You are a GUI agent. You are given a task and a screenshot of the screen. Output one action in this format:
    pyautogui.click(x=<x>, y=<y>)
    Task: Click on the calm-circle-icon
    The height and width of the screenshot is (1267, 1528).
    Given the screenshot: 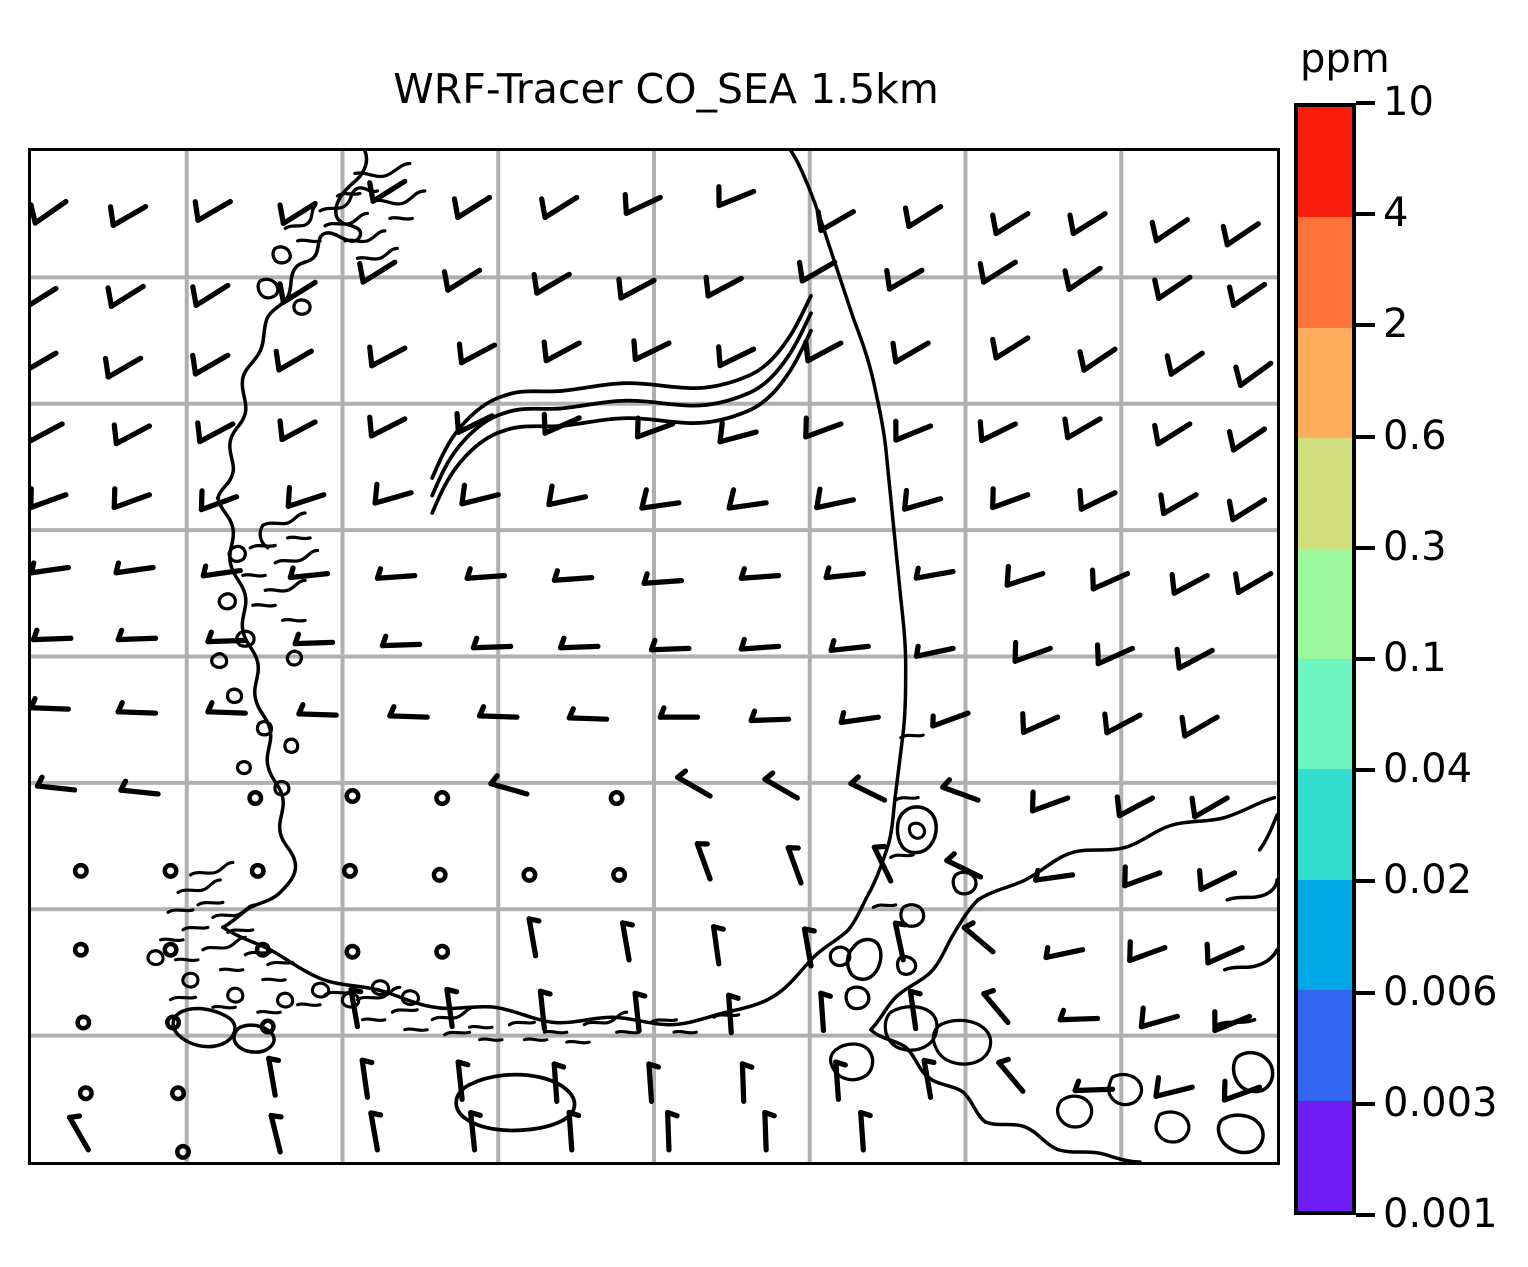 What is the action you would take?
    pyautogui.click(x=173, y=1022)
    